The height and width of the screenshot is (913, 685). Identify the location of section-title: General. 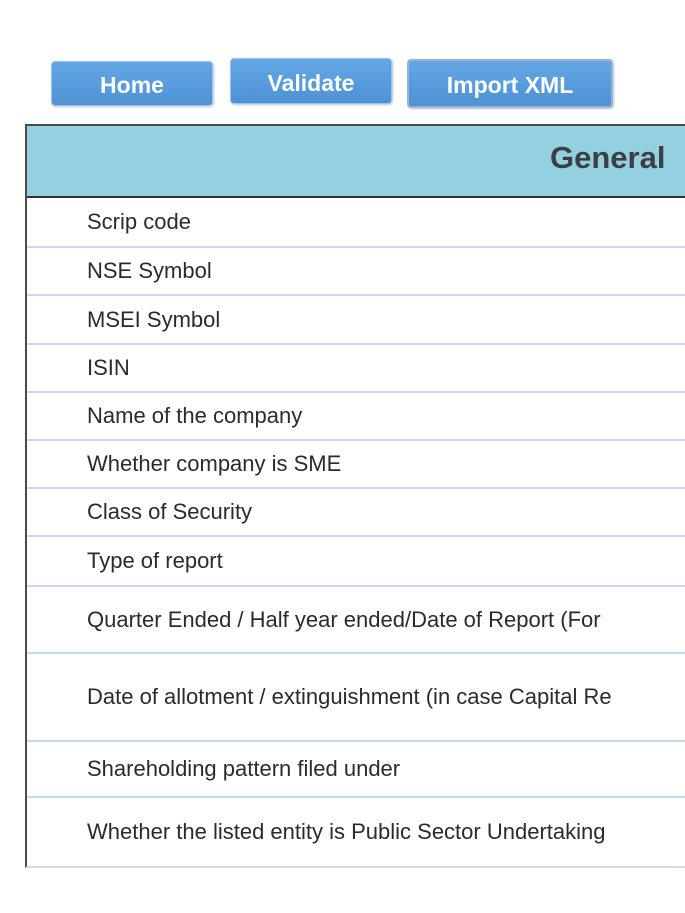
(608, 157).